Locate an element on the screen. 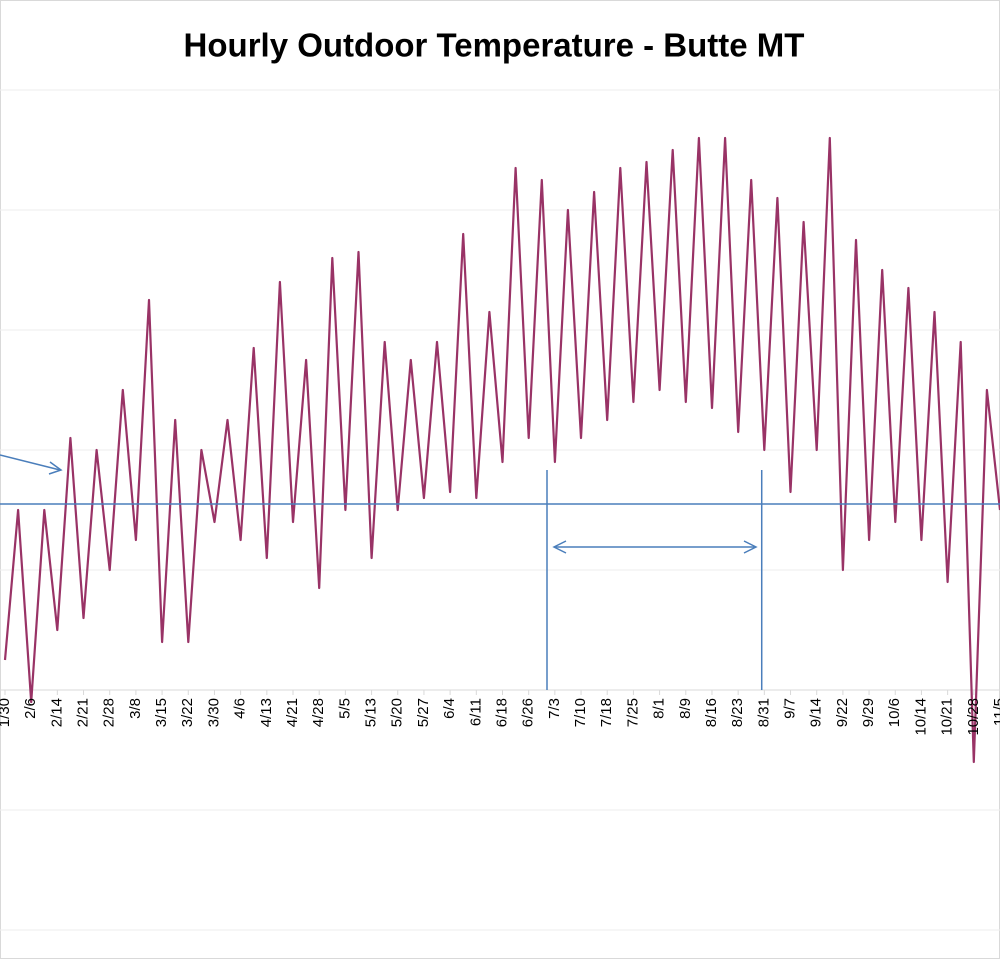 The width and height of the screenshot is (1000, 961). x-tick-label: 4/6 is located at coordinates (240, 708).